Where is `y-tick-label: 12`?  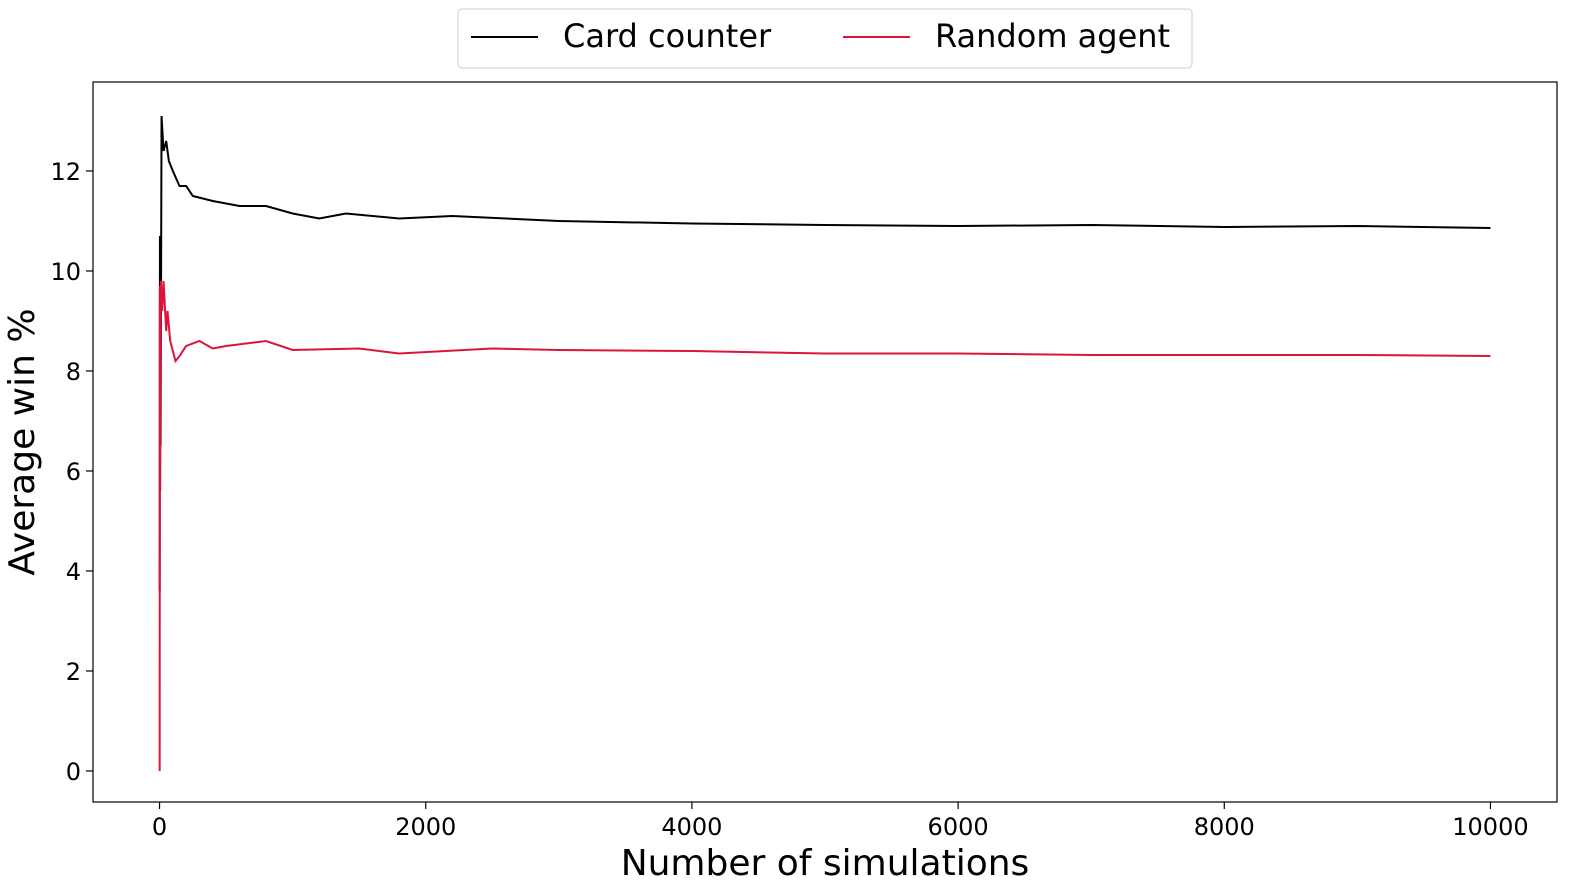 y-tick-label: 12 is located at coordinates (65, 172).